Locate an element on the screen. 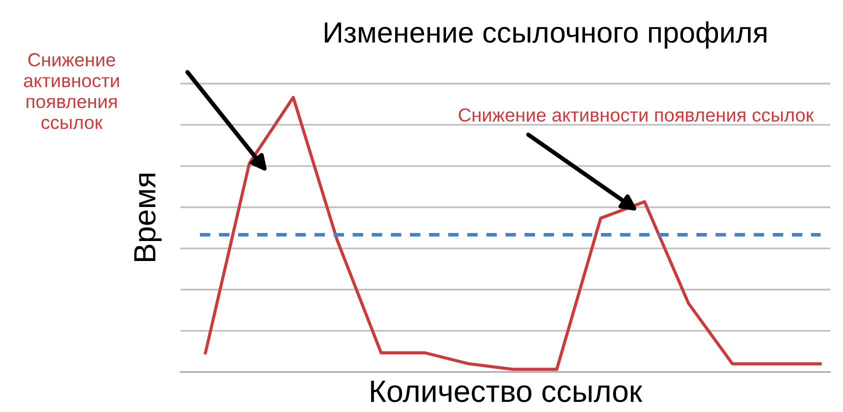  x-axis-title: Количество ссылок is located at coordinates (506, 391).